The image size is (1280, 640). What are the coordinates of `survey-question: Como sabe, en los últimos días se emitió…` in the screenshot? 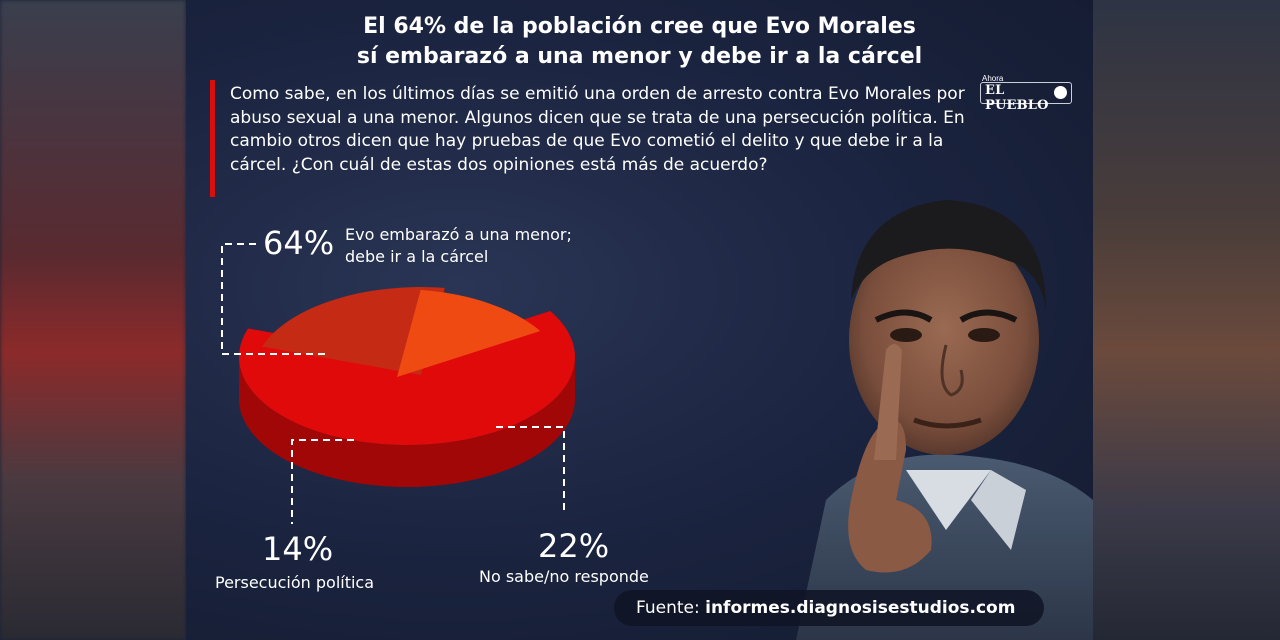 It's located at (597, 129).